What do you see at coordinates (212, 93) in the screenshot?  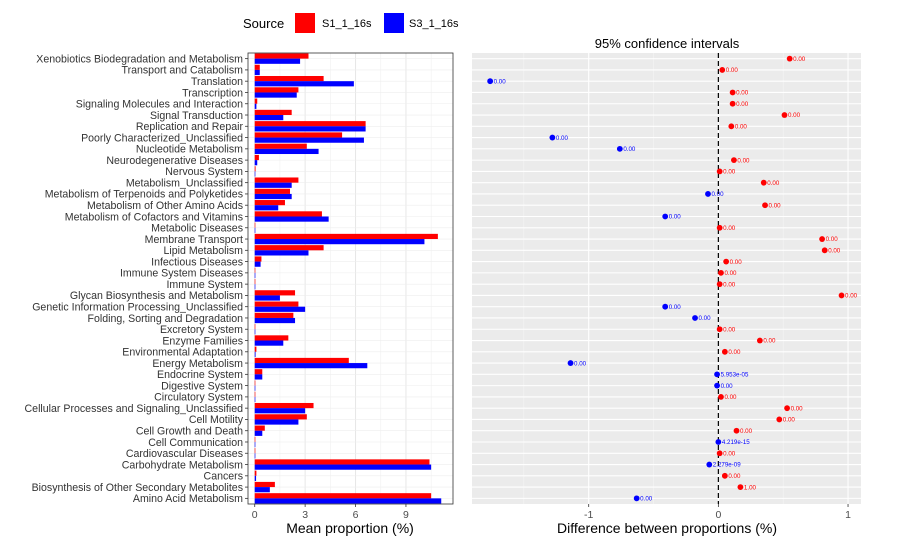 I see `bar-category-label: Transcription` at bounding box center [212, 93].